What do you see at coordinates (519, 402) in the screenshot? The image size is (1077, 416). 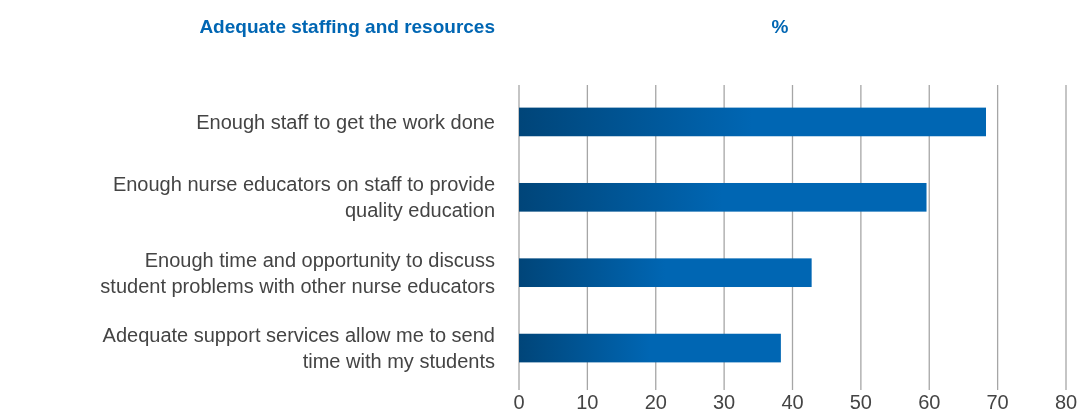 I see `x-tick-label: 0` at bounding box center [519, 402].